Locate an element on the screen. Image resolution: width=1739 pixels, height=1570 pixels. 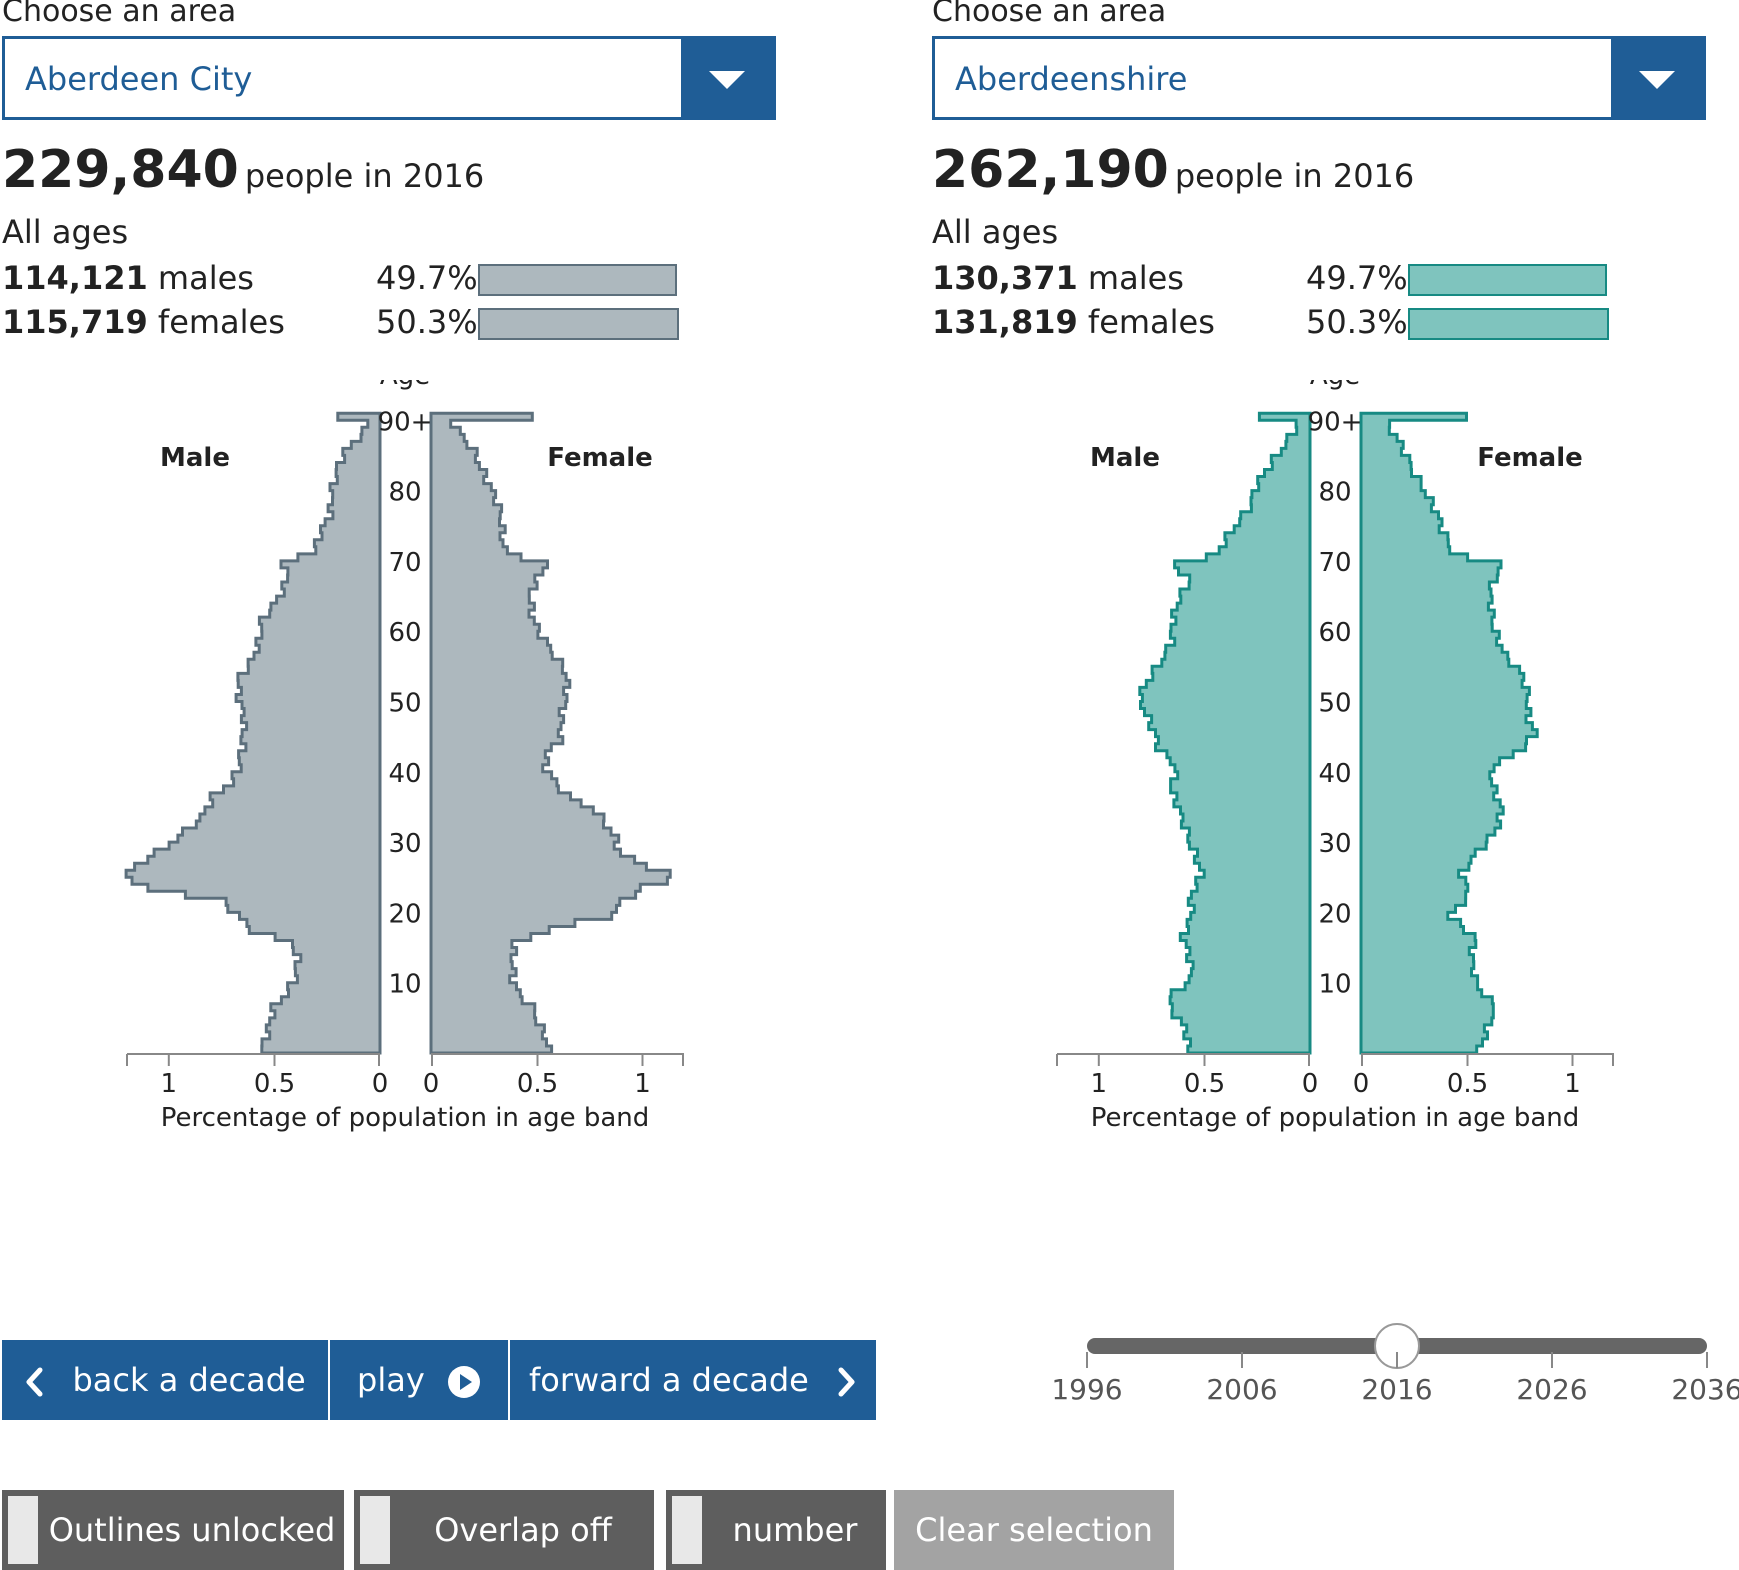
males-label: males is located at coordinates (205, 278).